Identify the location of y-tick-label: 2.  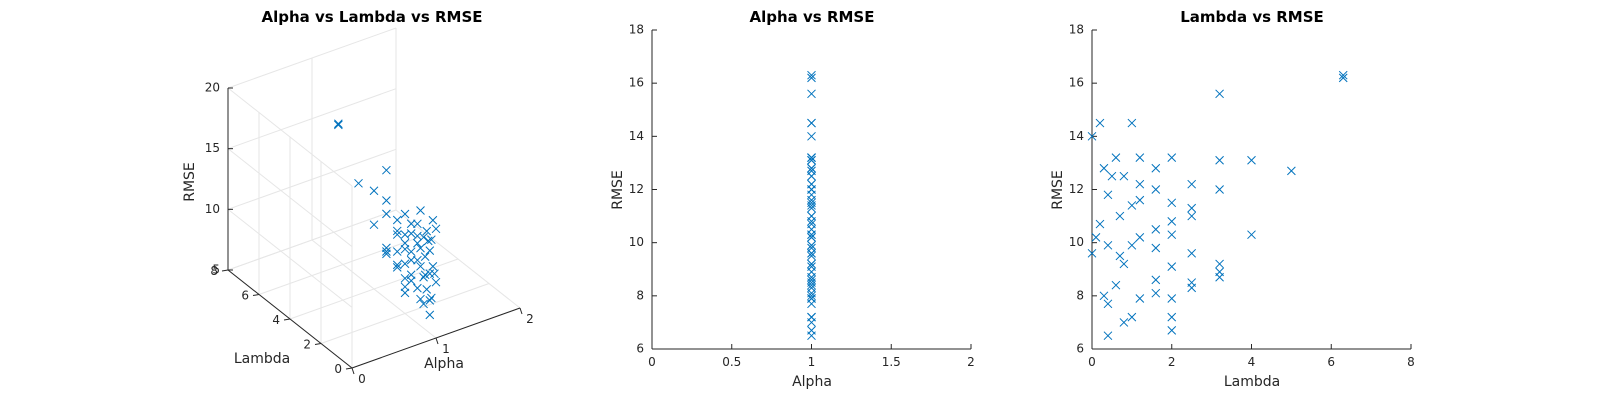
(307, 345).